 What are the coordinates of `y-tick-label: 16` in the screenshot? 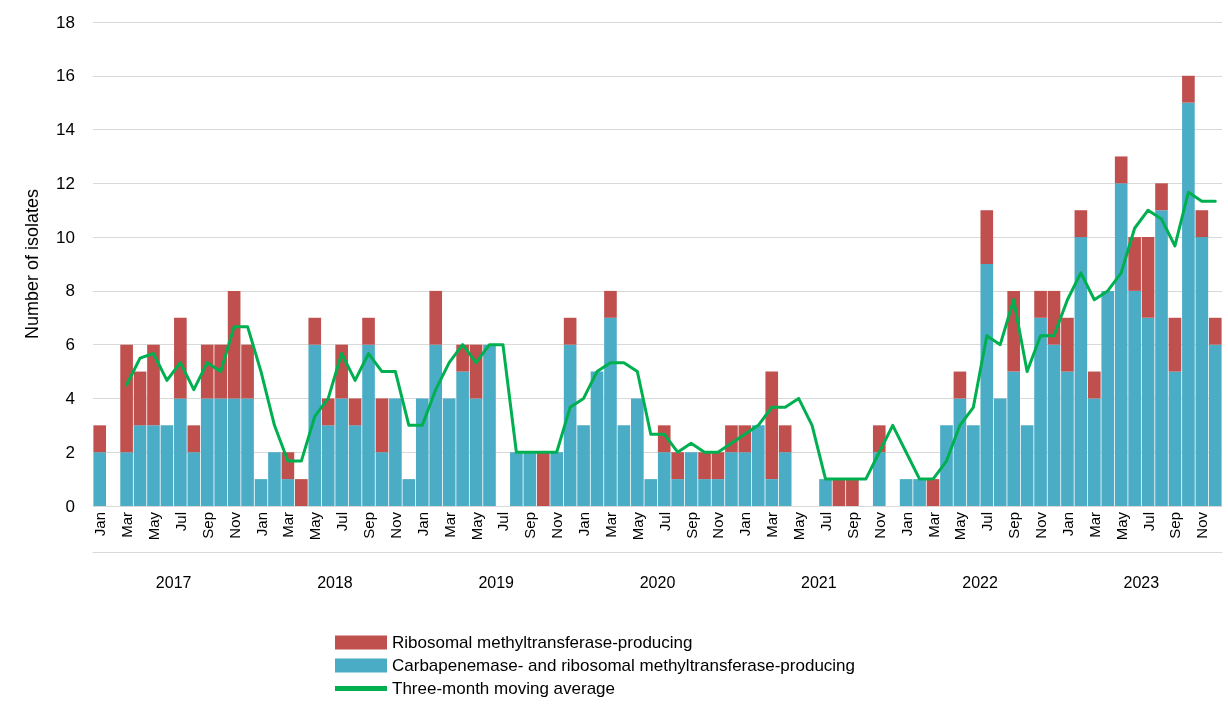 It's located at (65, 76).